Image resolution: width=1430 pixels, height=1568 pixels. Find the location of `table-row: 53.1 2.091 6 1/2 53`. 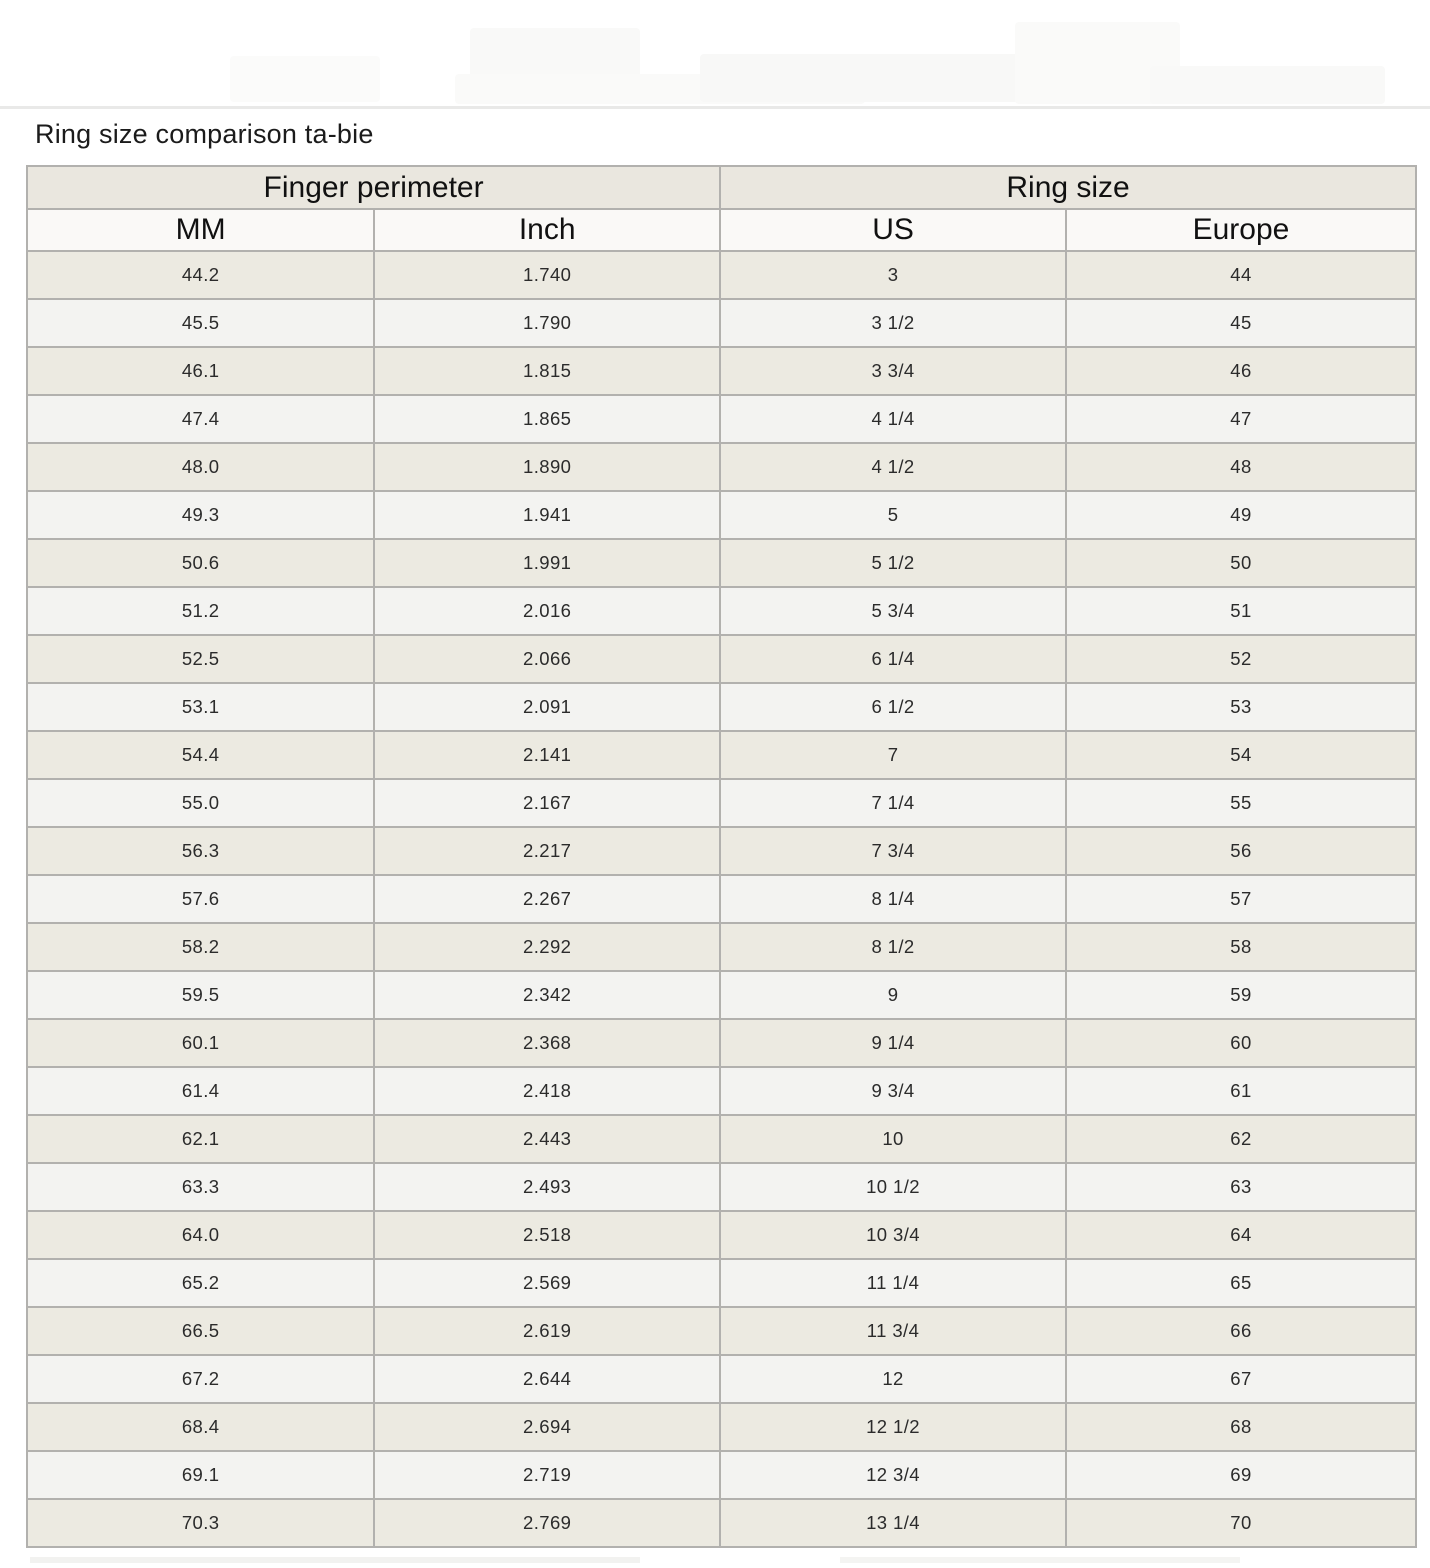

table-row: 53.1 2.091 6 1/2 53 is located at coordinates (721, 707).